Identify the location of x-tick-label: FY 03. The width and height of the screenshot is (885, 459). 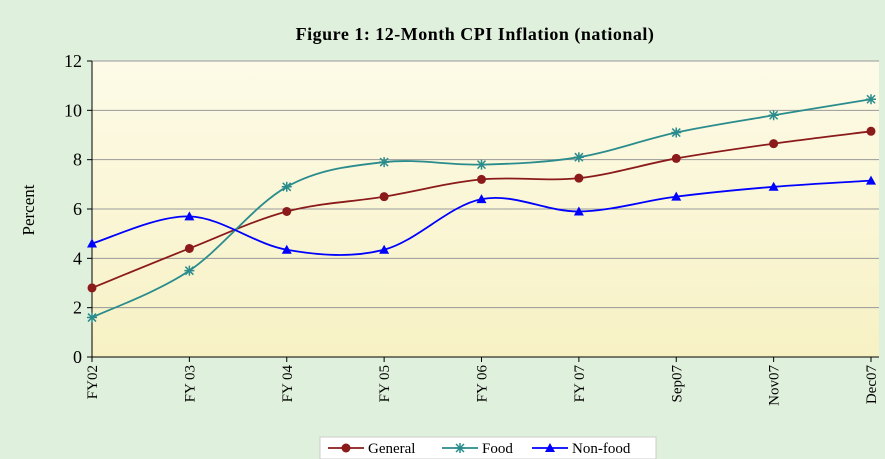
(190, 383).